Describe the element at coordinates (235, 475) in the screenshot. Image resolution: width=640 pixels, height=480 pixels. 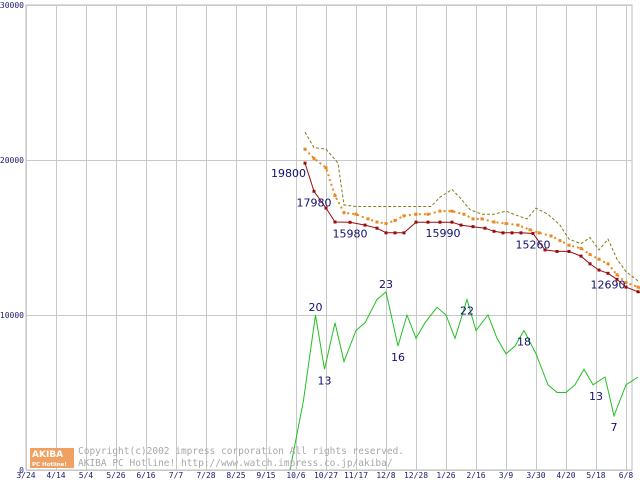
I see `x-tick-label: 8/25` at that location.